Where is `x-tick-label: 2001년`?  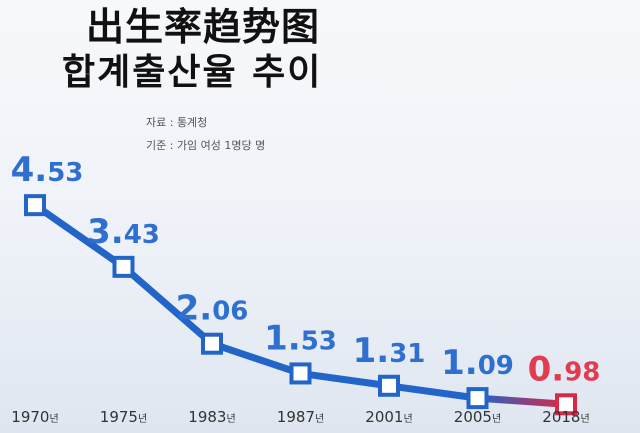
x-tick-label: 2001년 is located at coordinates (388, 417).